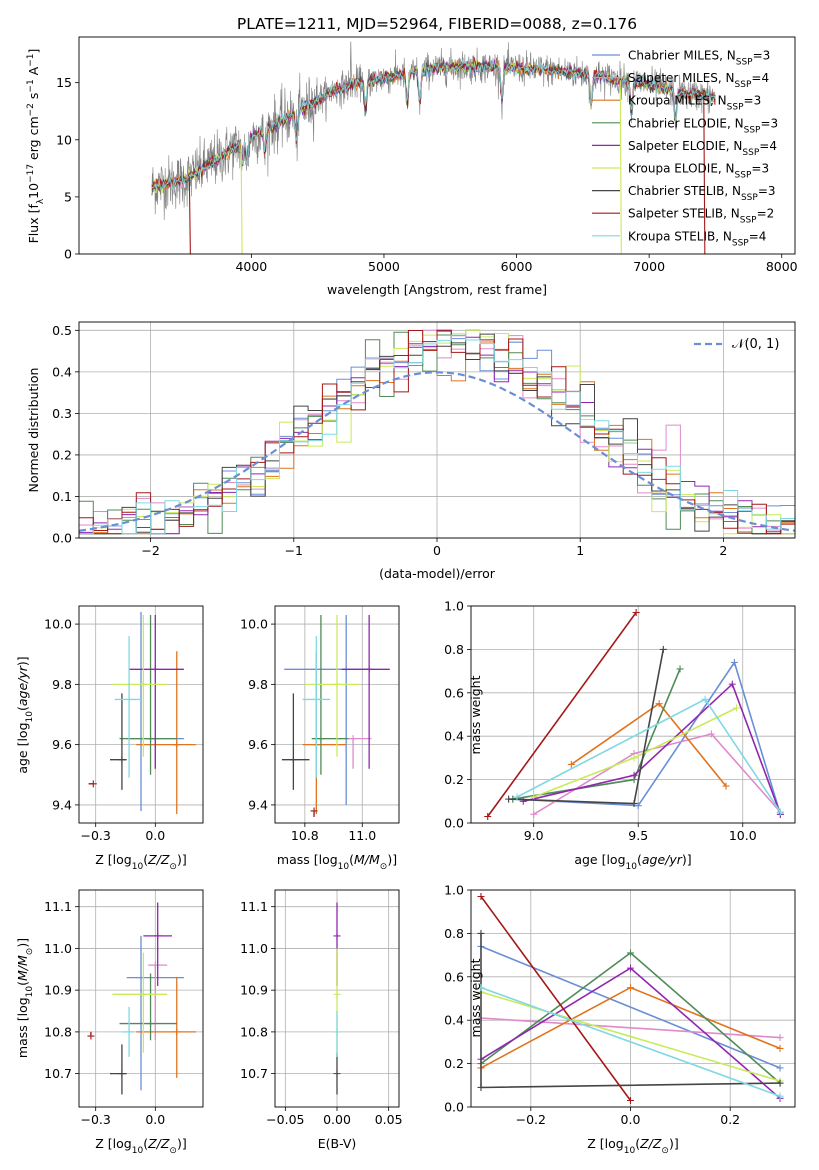 The width and height of the screenshot is (819, 1170). Describe the element at coordinates (782, 266) in the screenshot. I see `x-tick-label: 8000` at that location.